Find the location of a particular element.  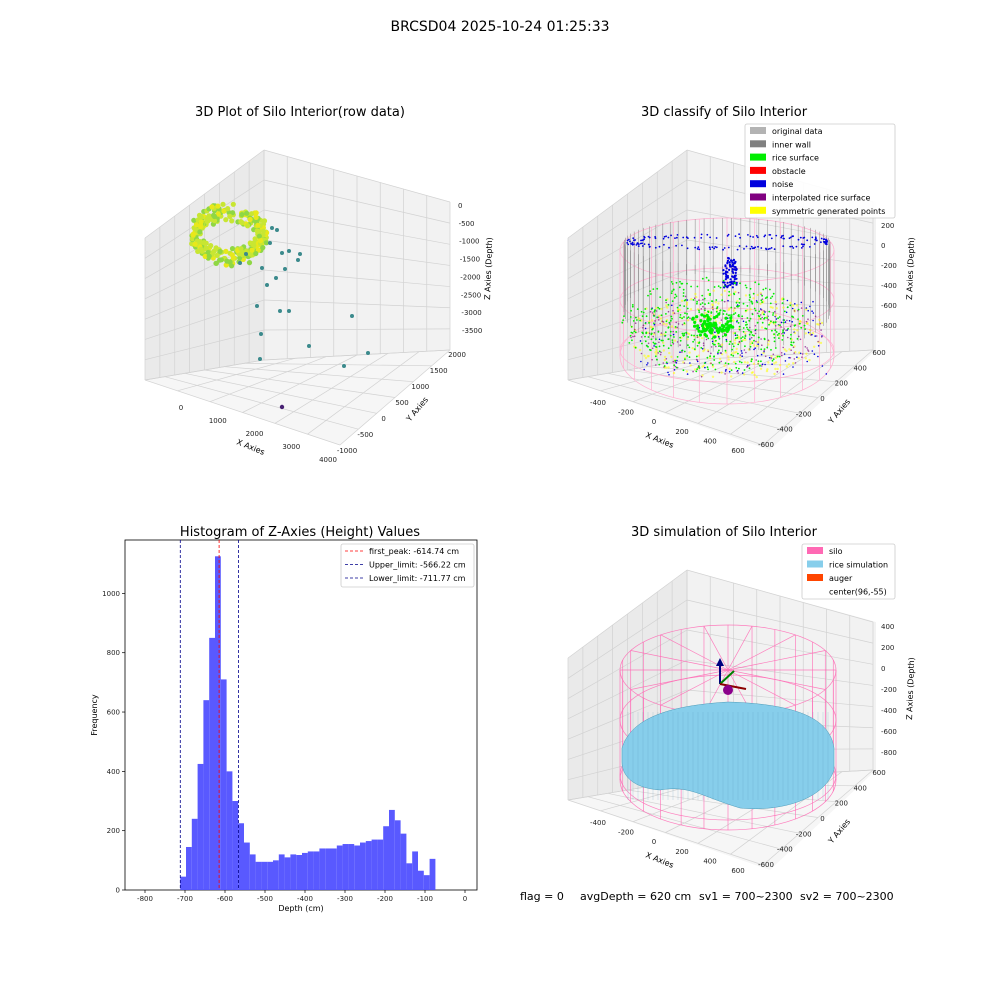

legend-label: interpolated rice surface is located at coordinates (821, 198).